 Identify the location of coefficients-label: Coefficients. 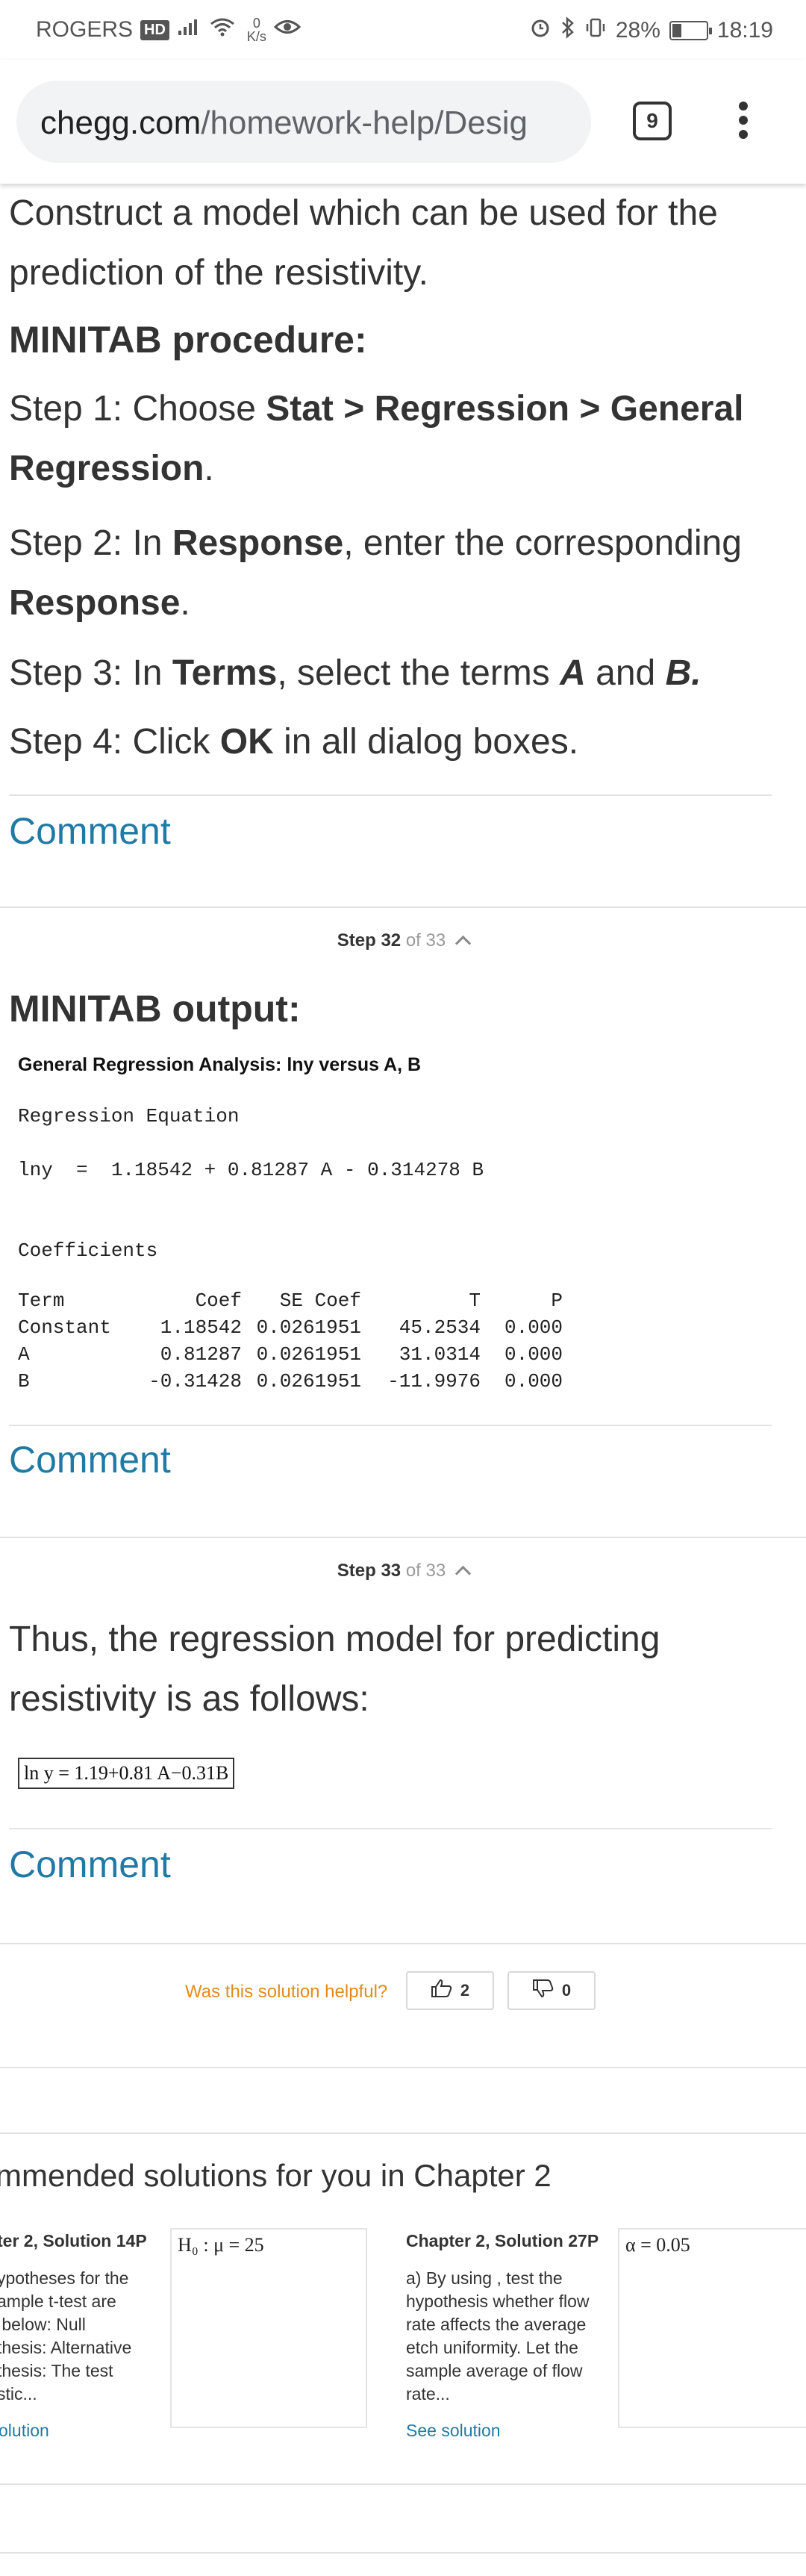
(88, 1250).